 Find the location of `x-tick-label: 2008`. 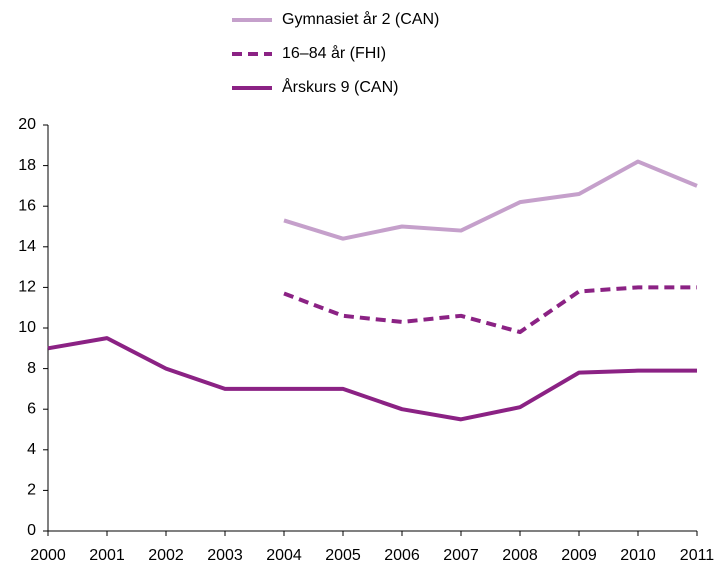

x-tick-label: 2008 is located at coordinates (520, 555).